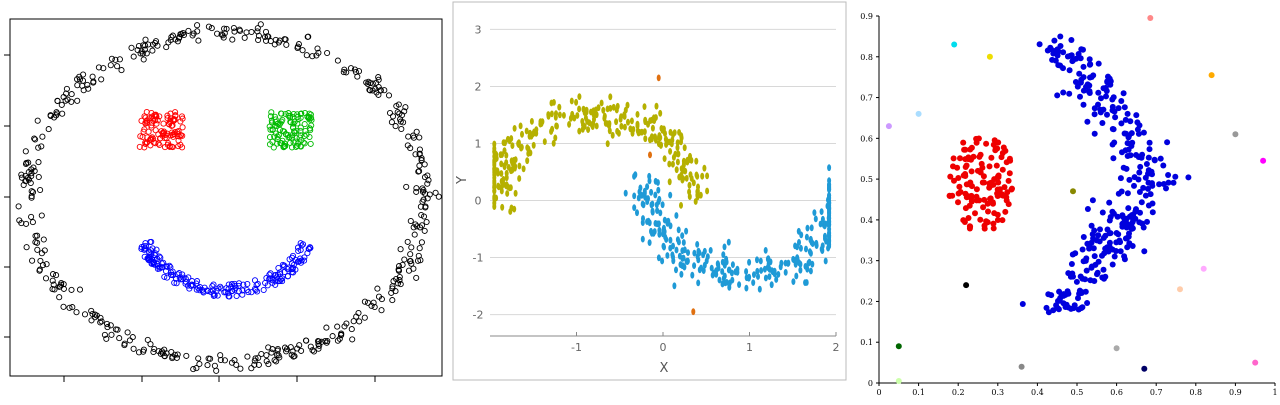 The width and height of the screenshot is (1280, 405). I want to click on clusters-x-tick-label: 1, so click(1274, 392).